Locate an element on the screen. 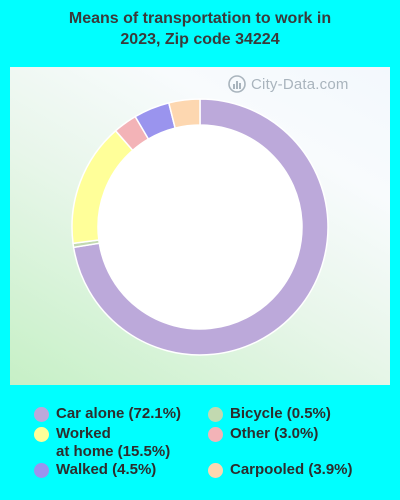 This screenshot has height=500, width=400. legend-item-worked-at-home: Worked at home (15.5%) is located at coordinates (102, 443).